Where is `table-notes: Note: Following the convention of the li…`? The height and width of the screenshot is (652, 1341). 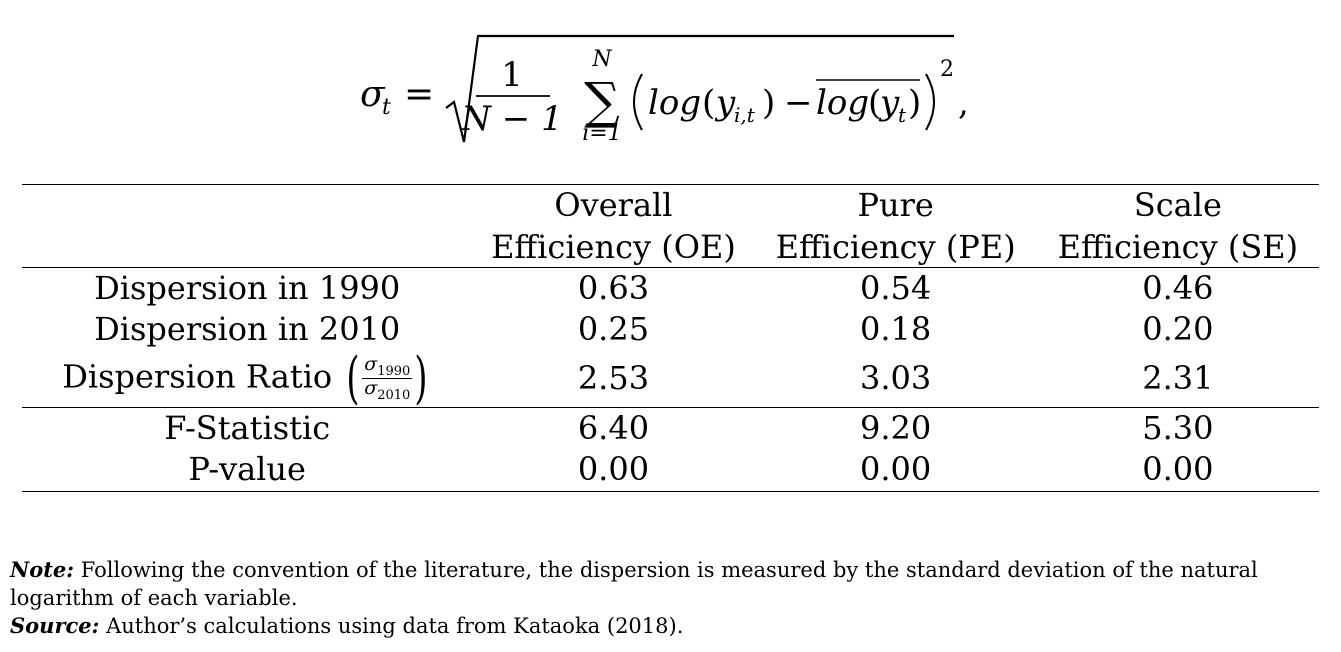 table-notes: Note: Following the convention of the li… is located at coordinates (672, 598).